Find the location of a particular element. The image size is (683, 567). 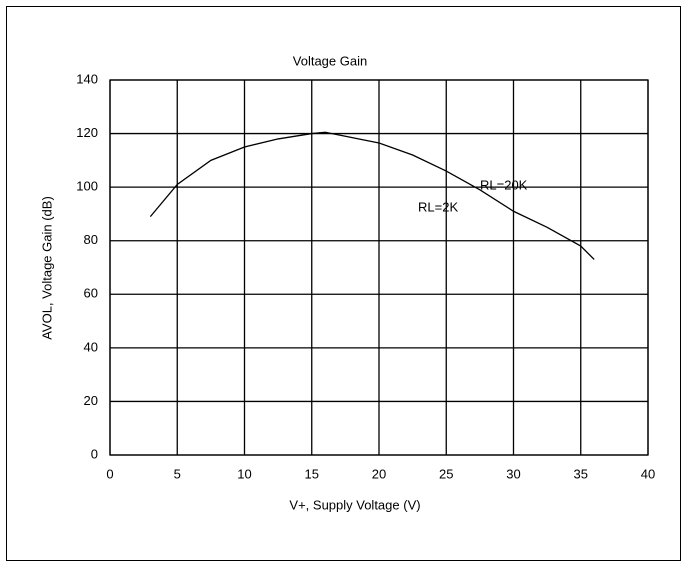

y-tick-label: 120 is located at coordinates (87, 132).